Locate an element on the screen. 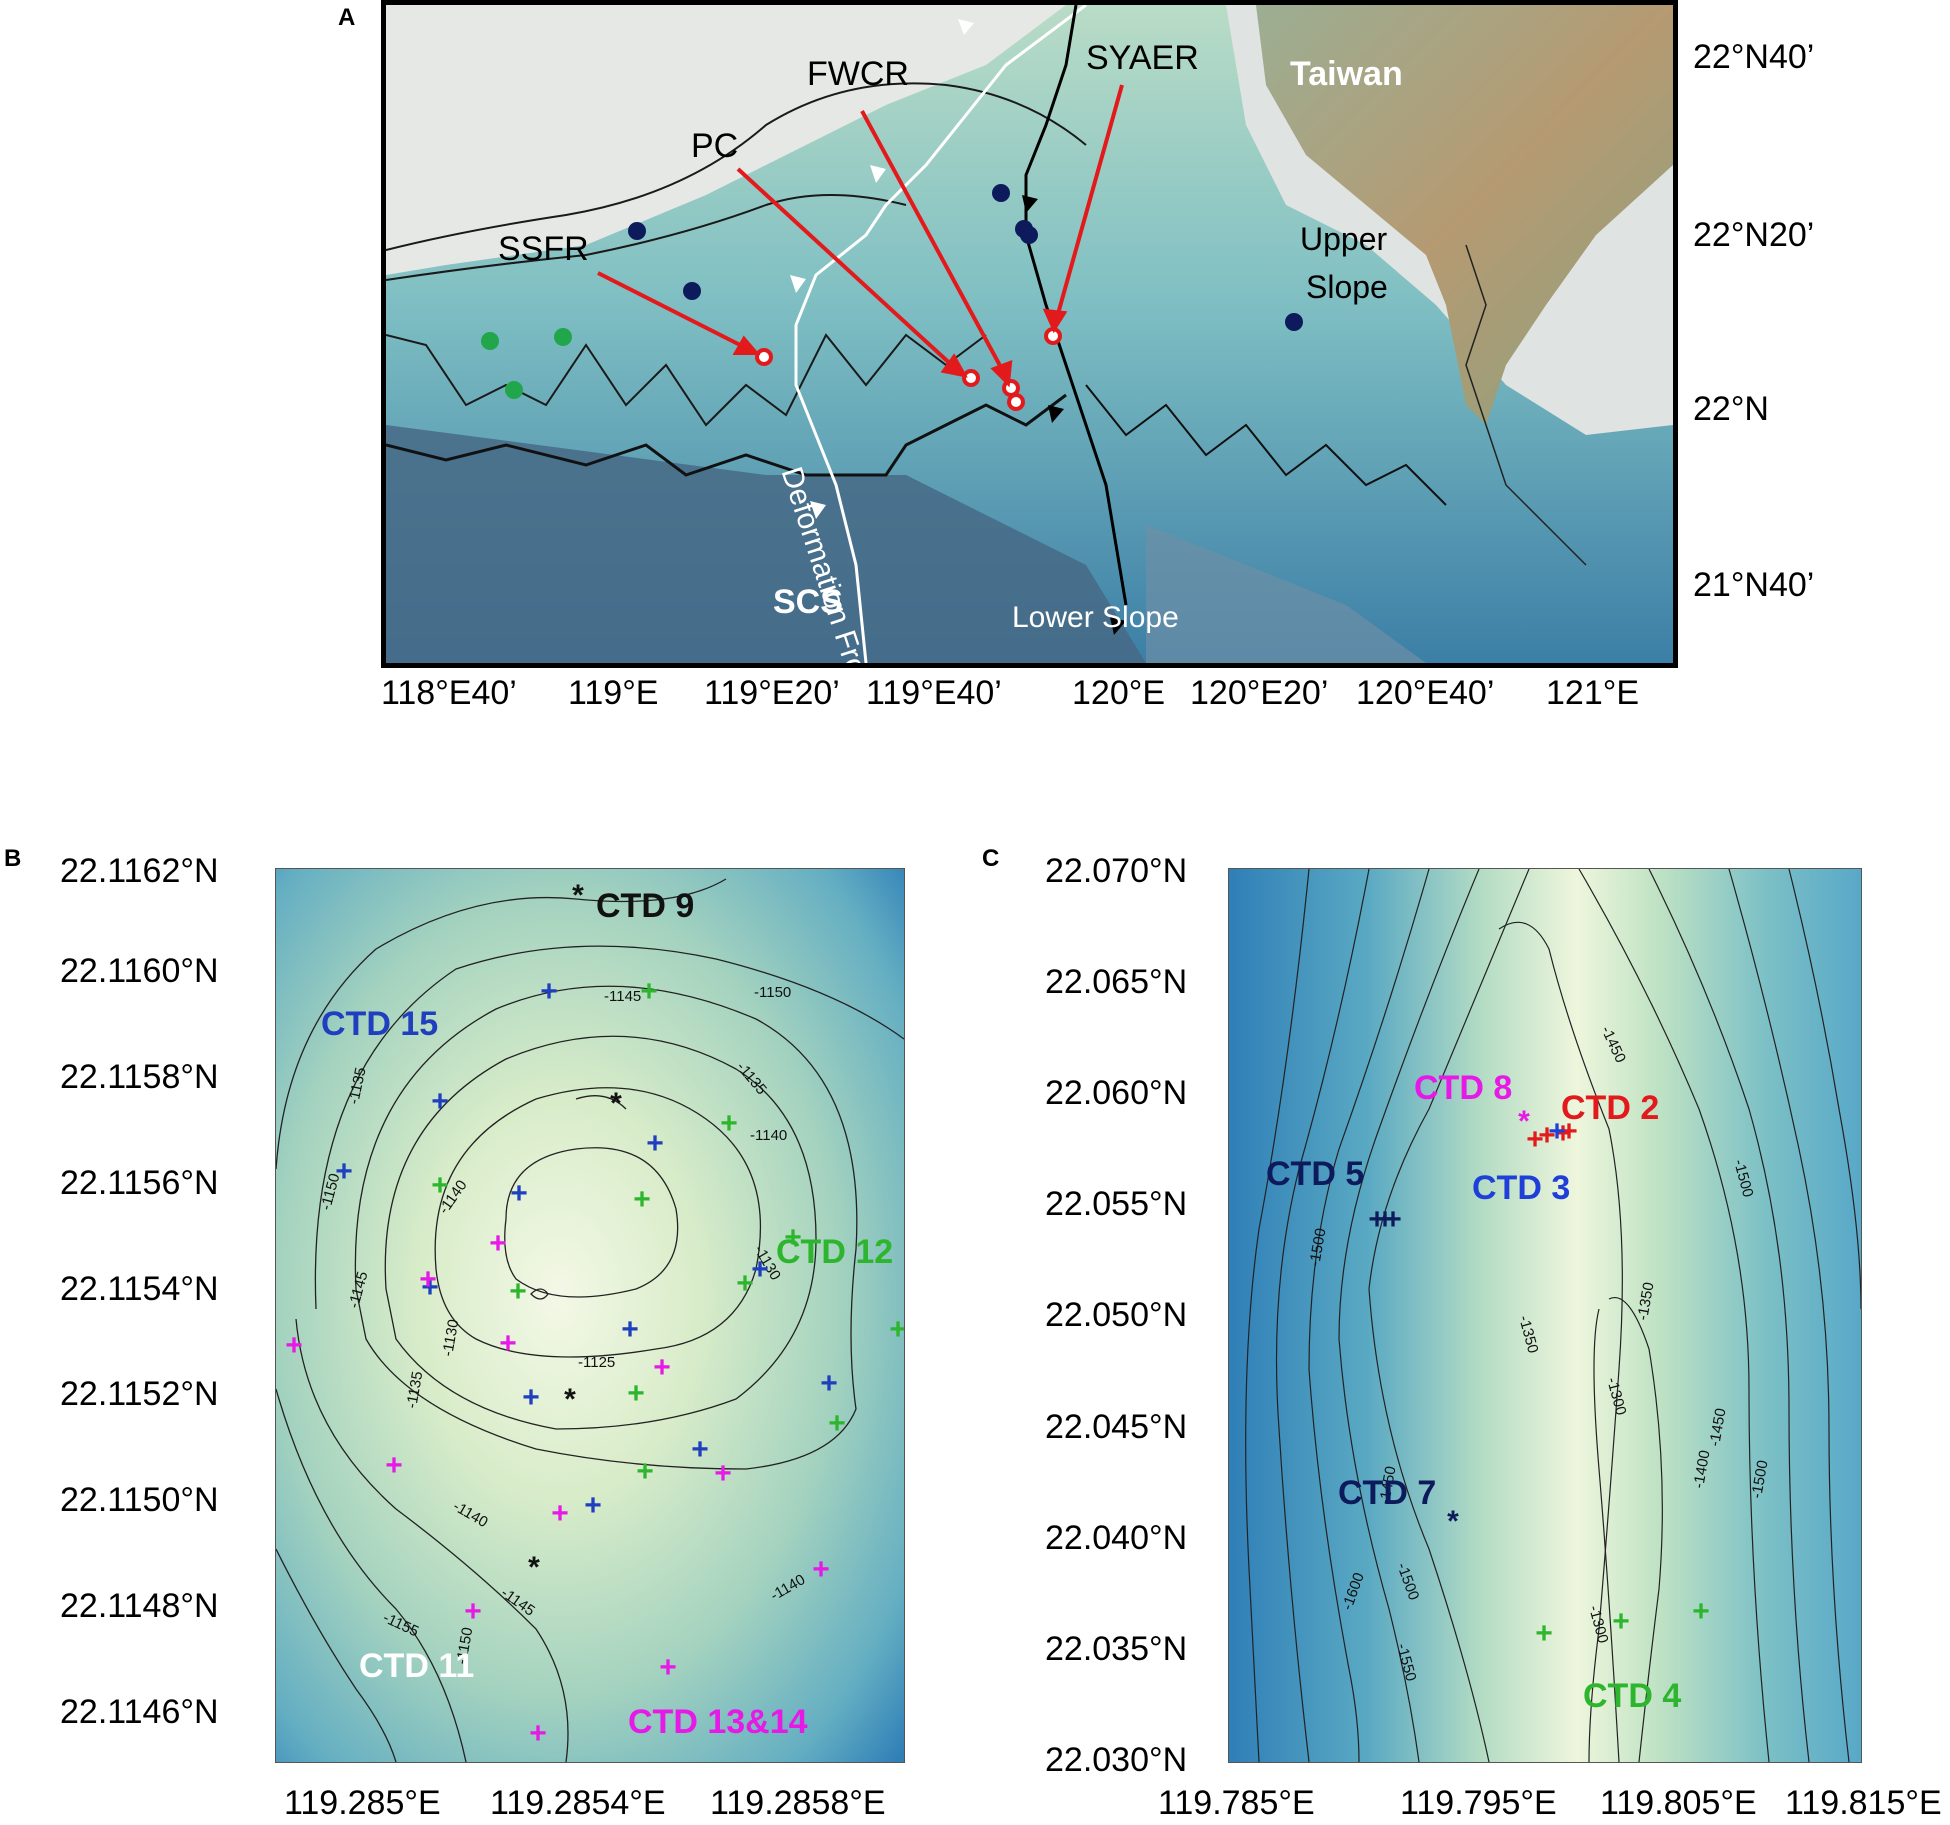 This screenshot has width=1950, height=1825. panel-a-lon-tick: 119°E40’ is located at coordinates (934, 693).